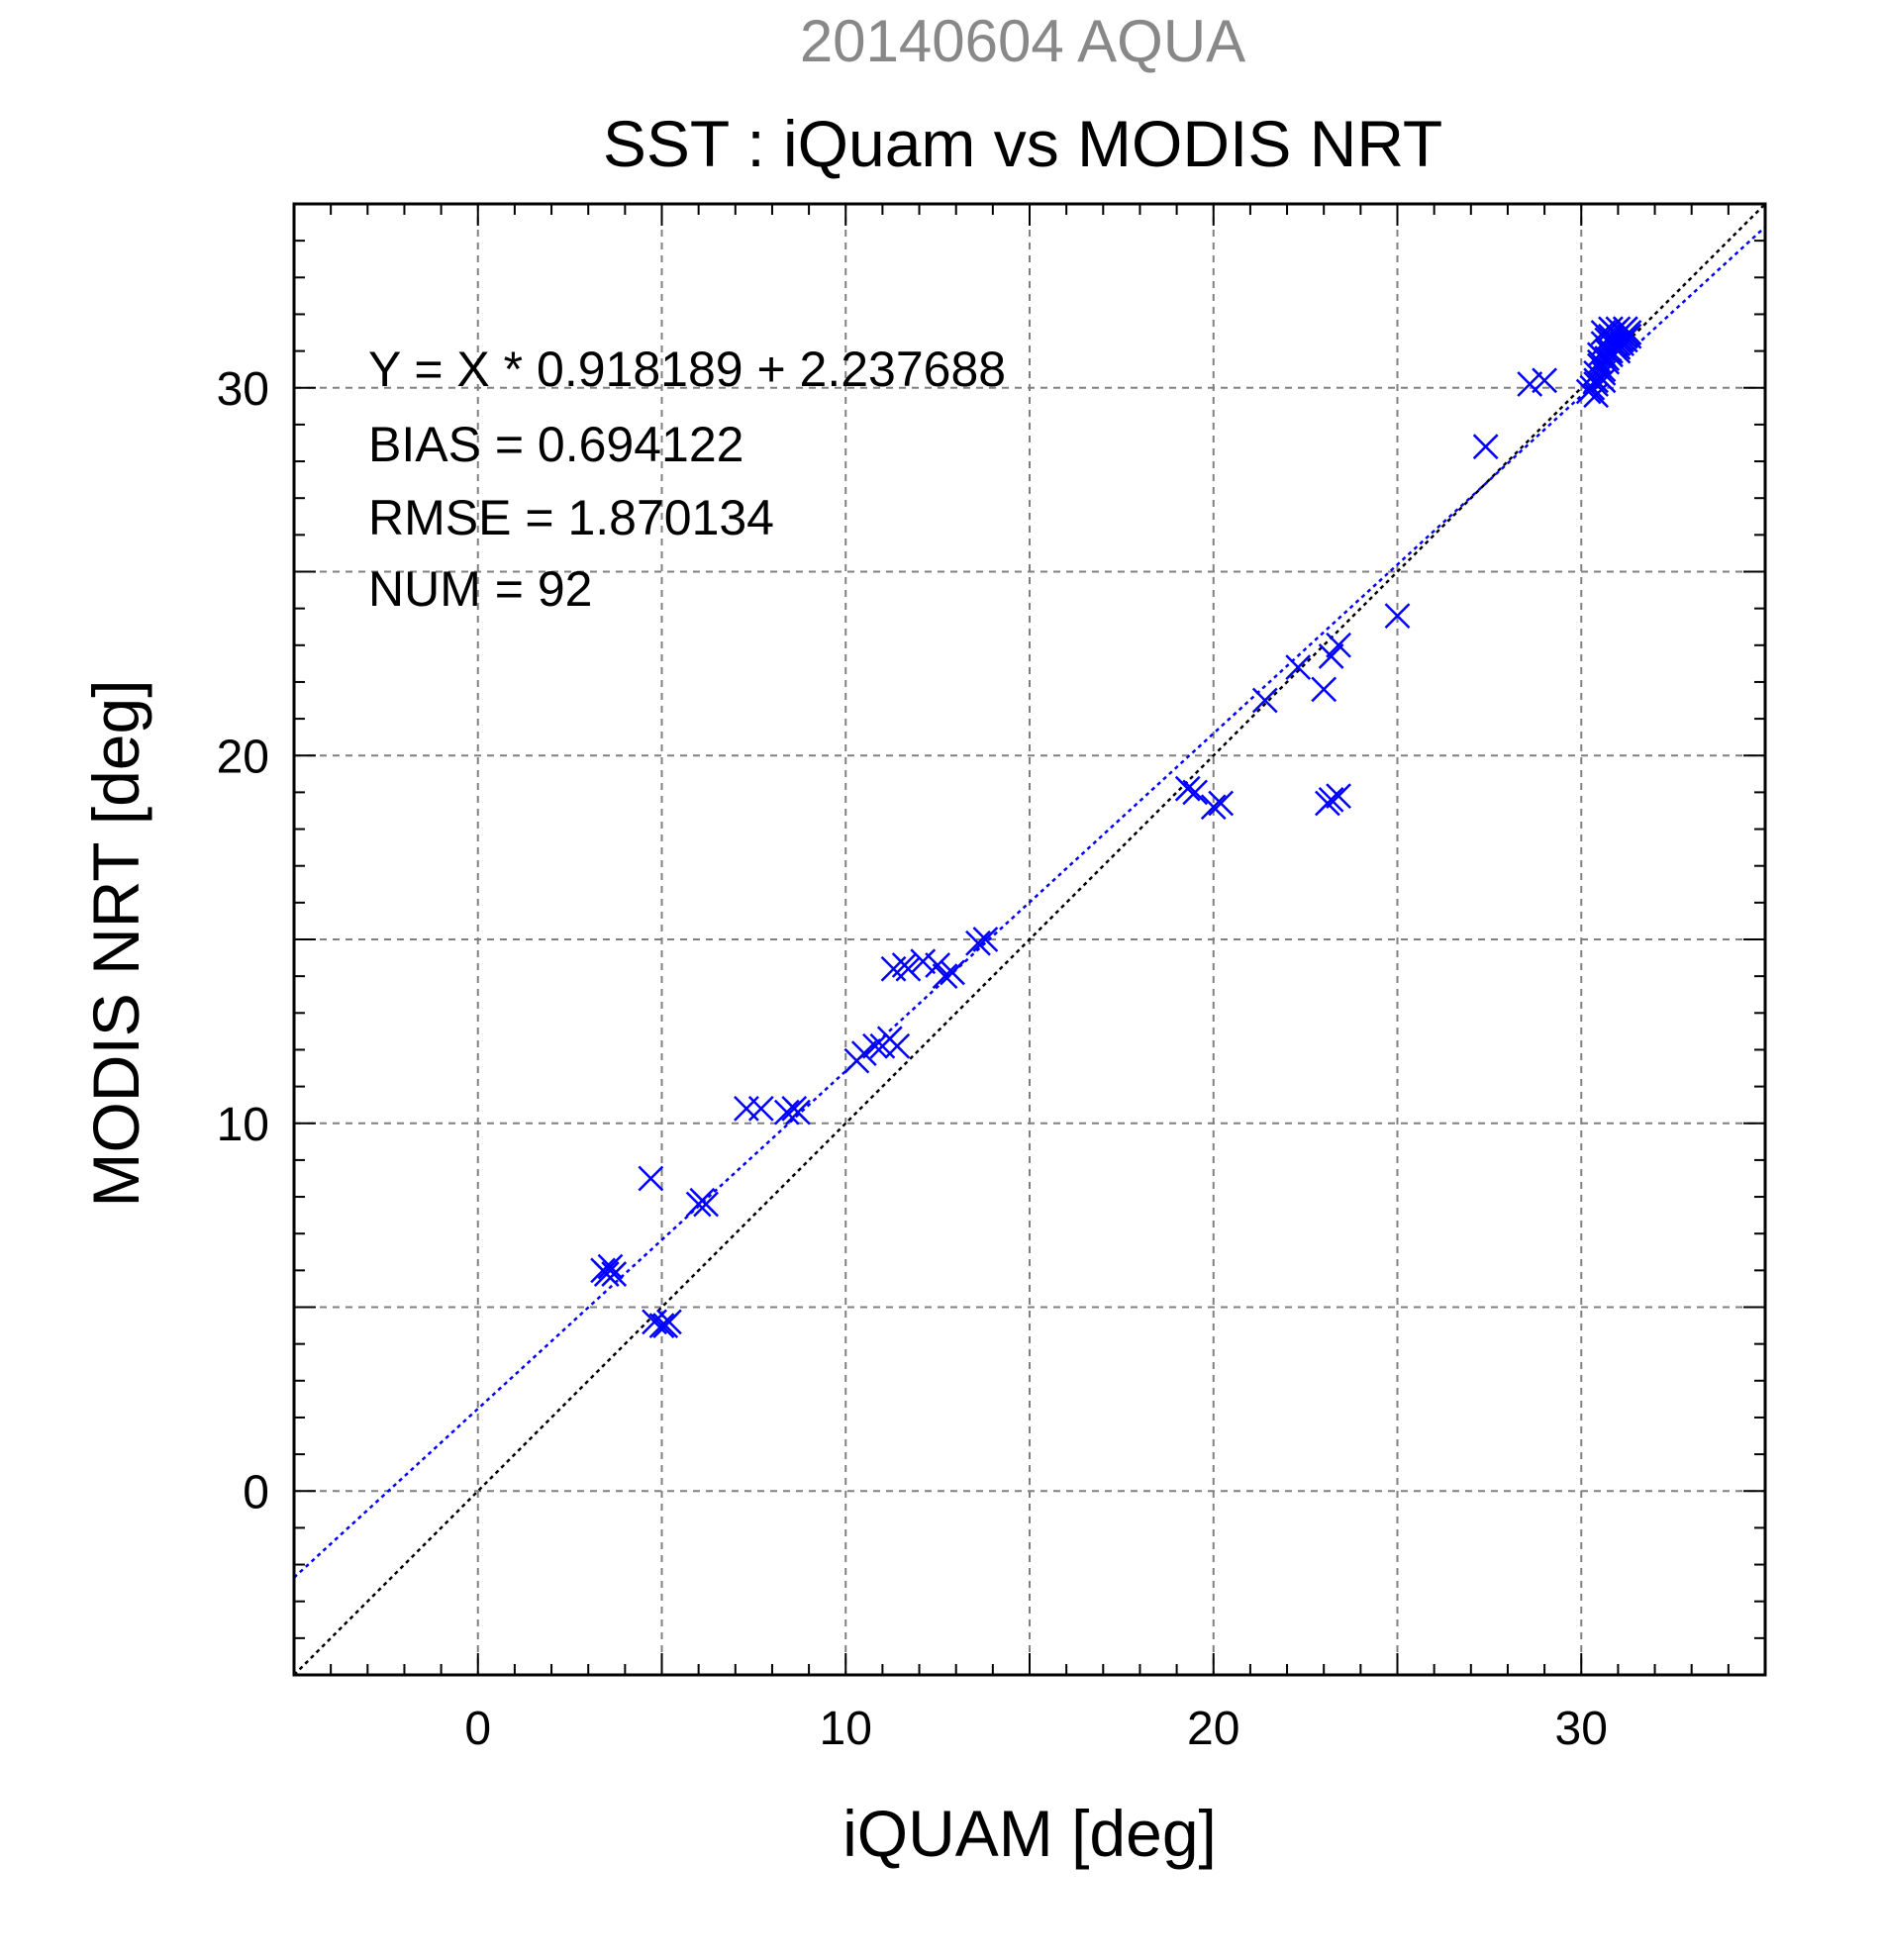 This screenshot has height=1960, width=1881. I want to click on stats-bias: BIAS = 0.694122, so click(556, 444).